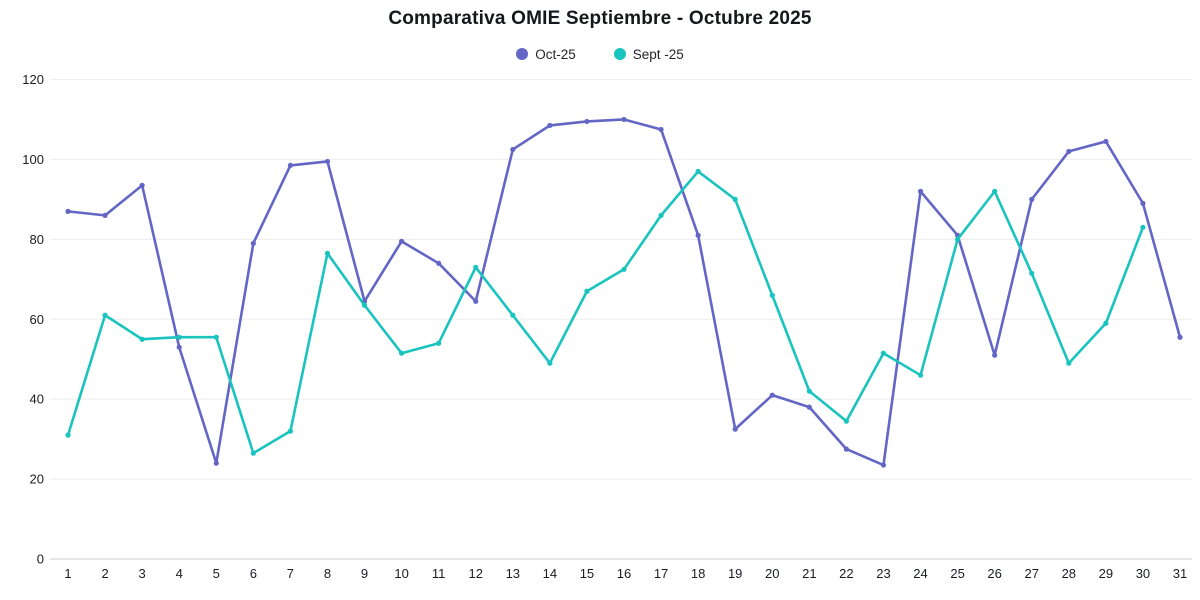 This screenshot has width=1200, height=600. I want to click on x-tick-label-21: 21, so click(809, 573).